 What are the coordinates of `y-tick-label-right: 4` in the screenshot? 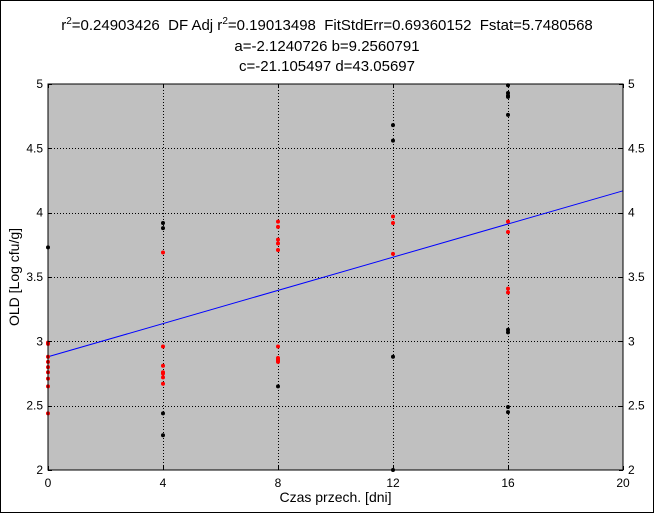 It's located at (631, 213).